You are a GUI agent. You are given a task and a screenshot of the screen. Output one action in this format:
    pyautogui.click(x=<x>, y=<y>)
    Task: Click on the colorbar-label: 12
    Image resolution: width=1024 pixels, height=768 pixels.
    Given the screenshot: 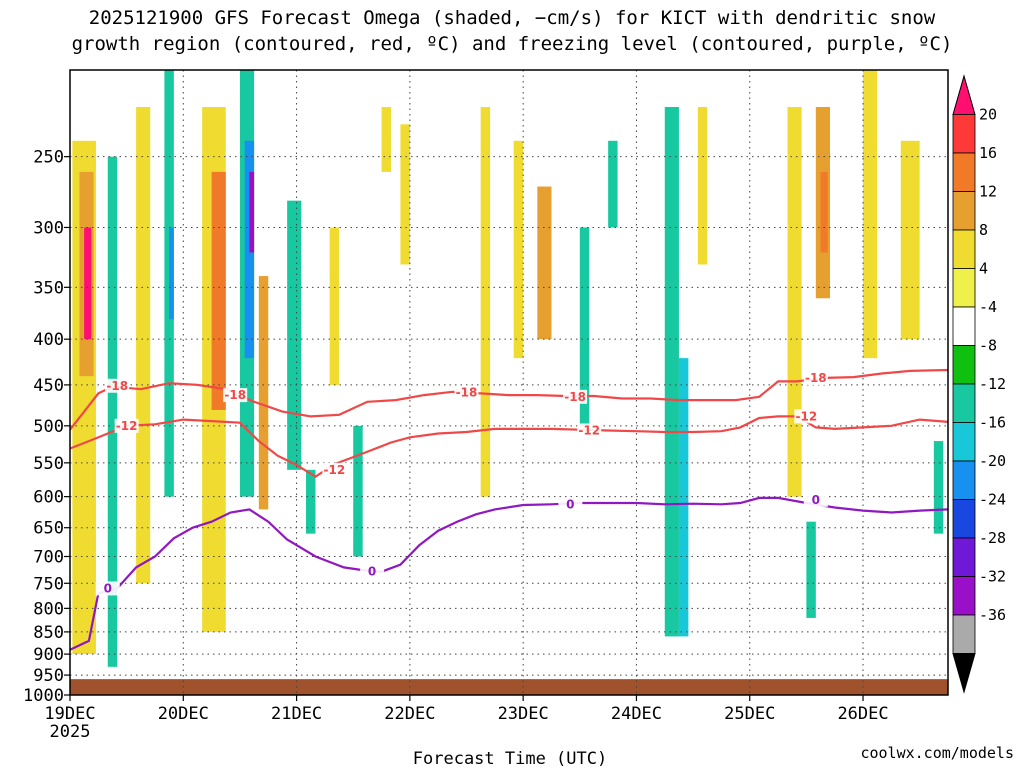 What is the action you would take?
    pyautogui.click(x=988, y=192)
    